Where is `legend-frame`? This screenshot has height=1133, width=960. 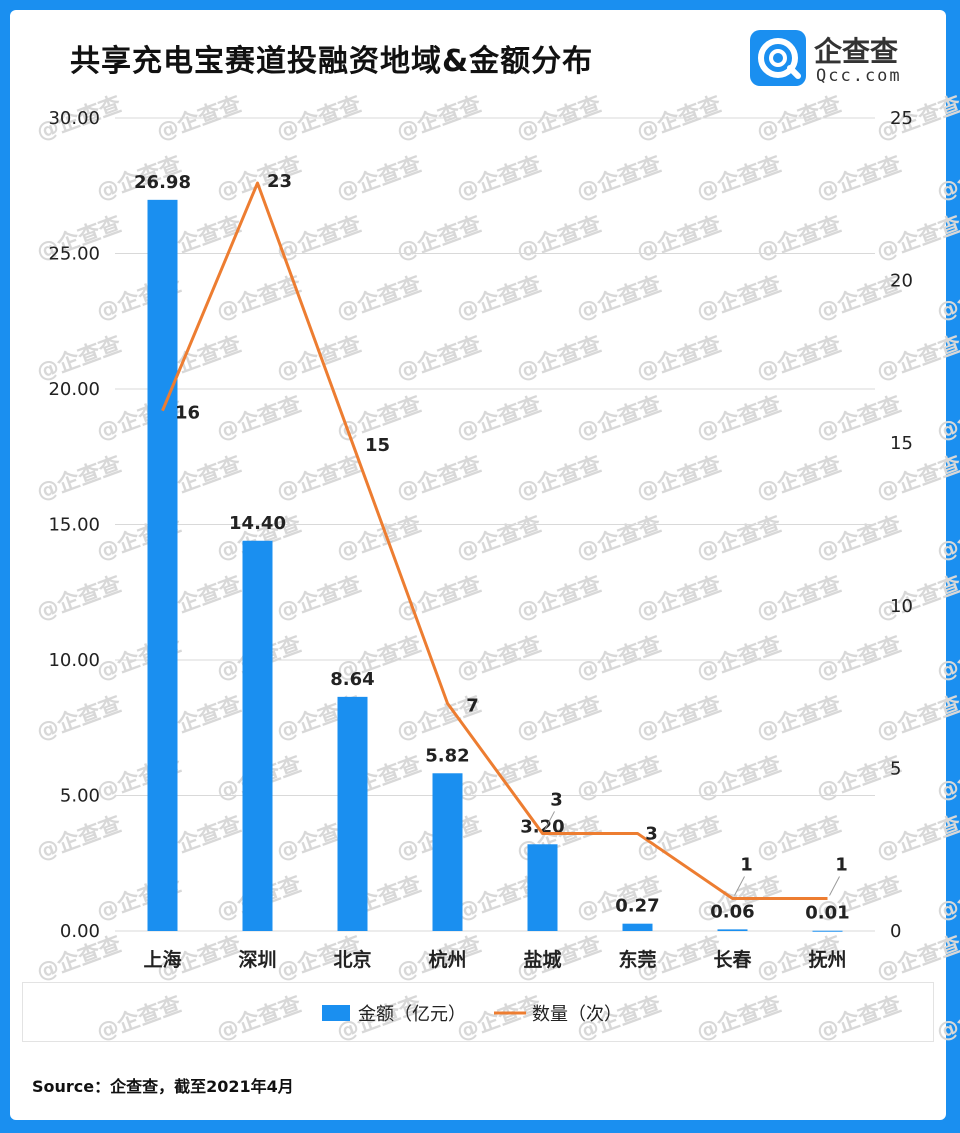
legend-frame is located at coordinates (478, 1012).